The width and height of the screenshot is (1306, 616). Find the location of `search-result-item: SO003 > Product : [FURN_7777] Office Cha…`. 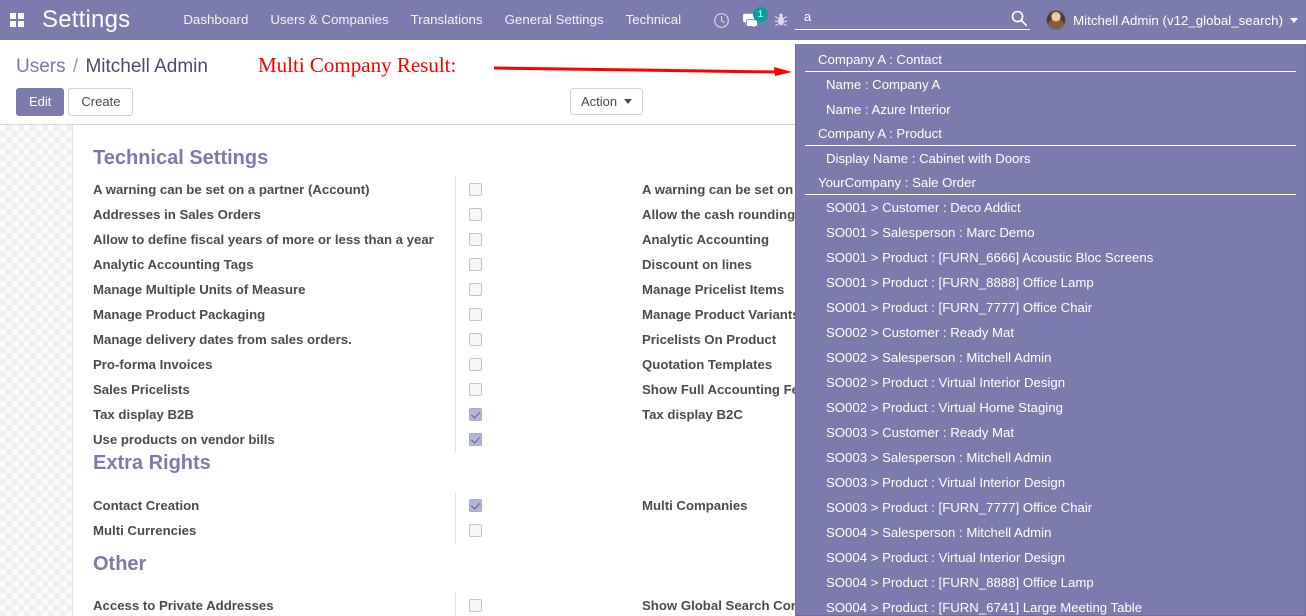

search-result-item: SO003 > Product : [FURN_7777] Office Cha… is located at coordinates (959, 507).